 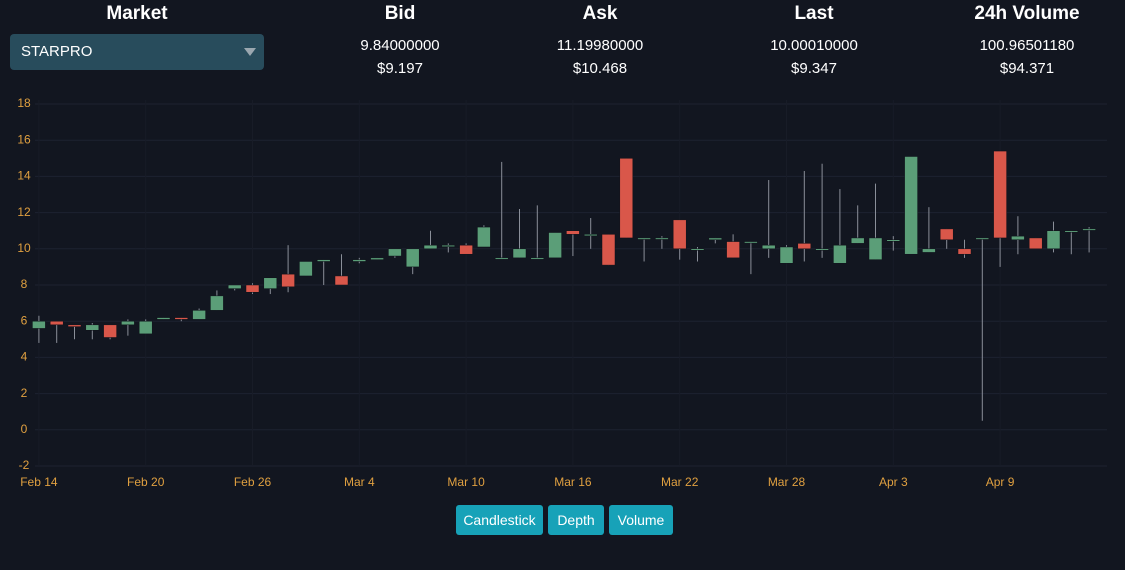 What do you see at coordinates (814, 45) in the screenshot?
I see `stat-value: 10.00010000` at bounding box center [814, 45].